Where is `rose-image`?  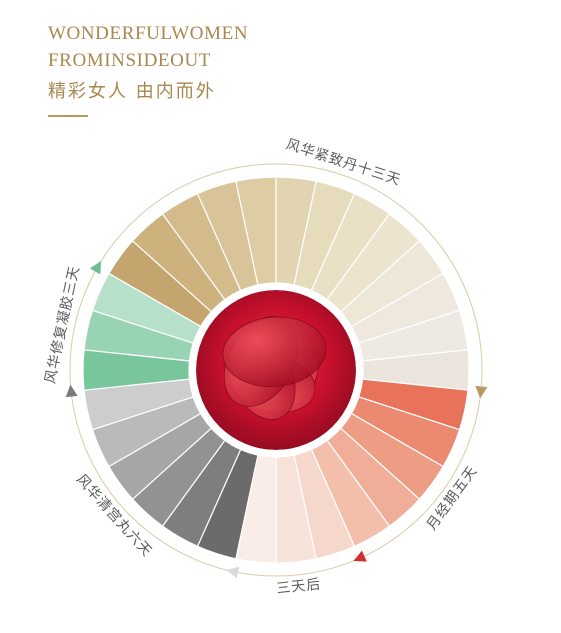 rose-image is located at coordinates (276, 370).